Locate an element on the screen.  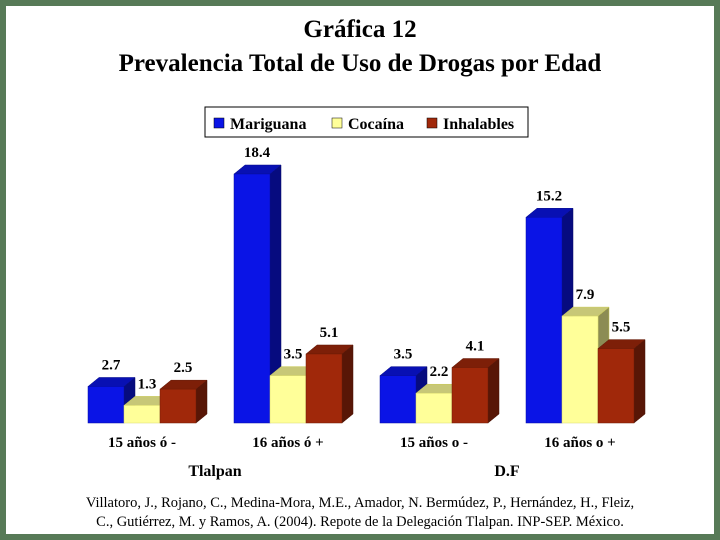
data-label-1-2: 1.3 is located at coordinates (147, 384).